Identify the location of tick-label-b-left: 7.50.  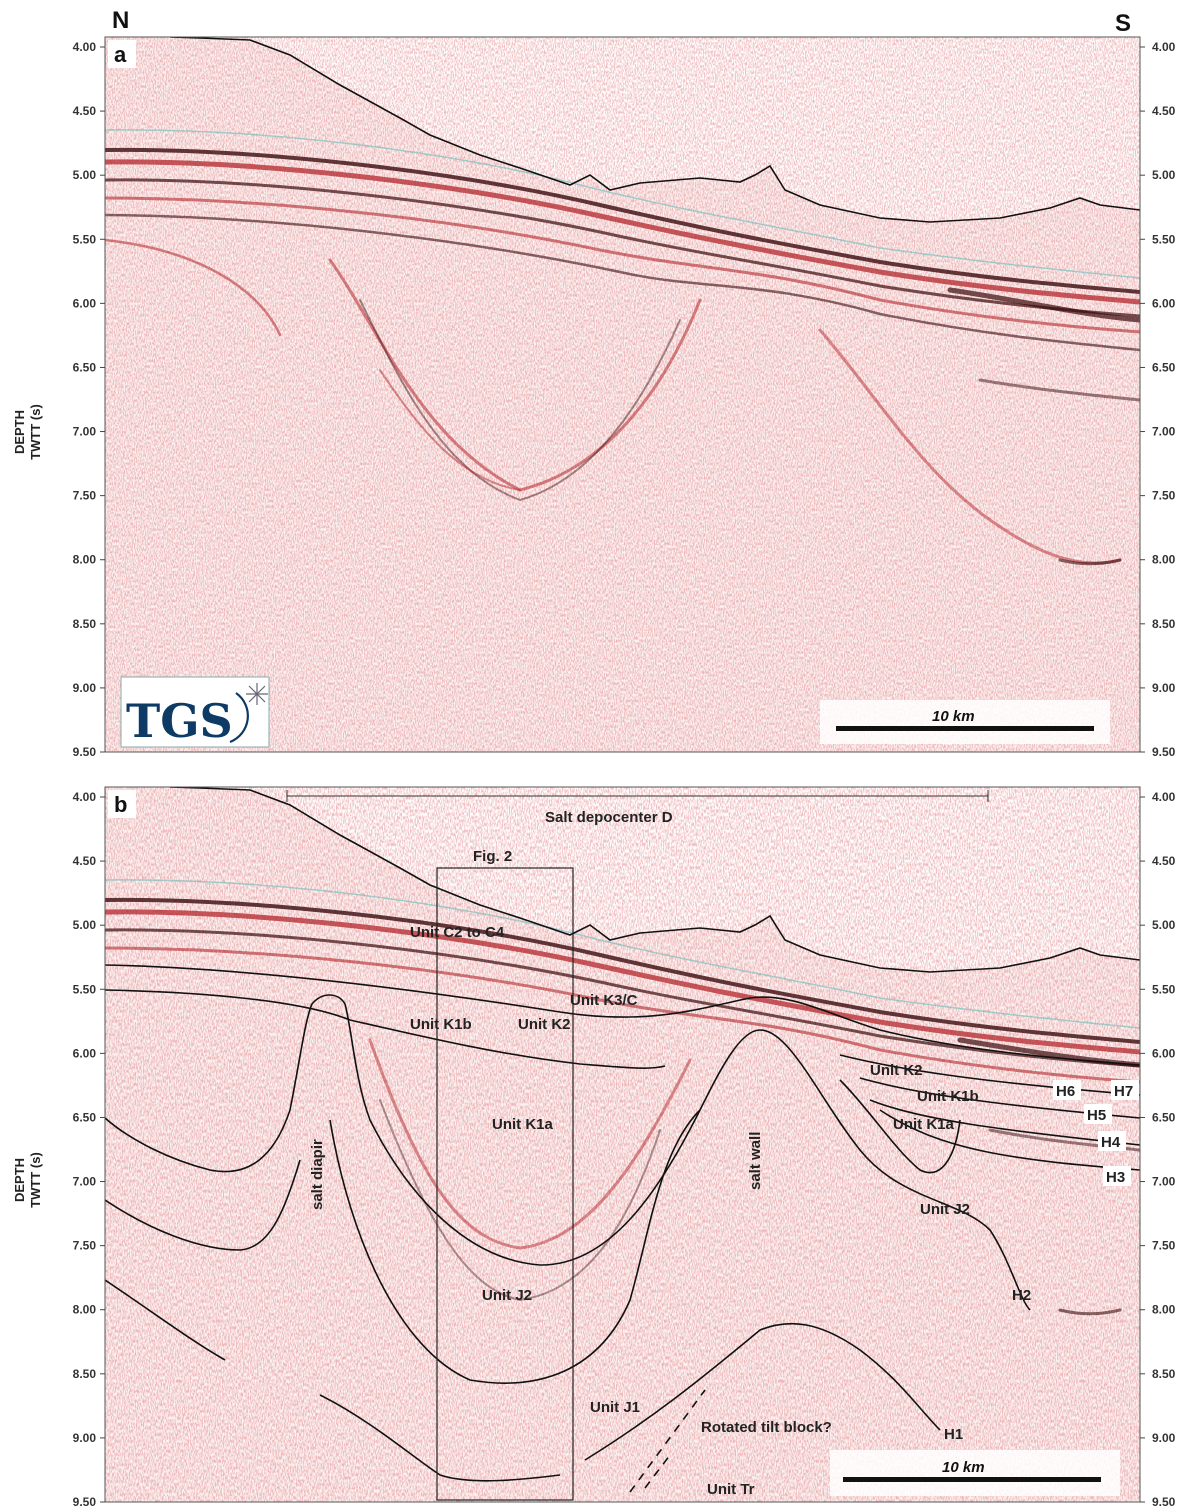
(85, 1246).